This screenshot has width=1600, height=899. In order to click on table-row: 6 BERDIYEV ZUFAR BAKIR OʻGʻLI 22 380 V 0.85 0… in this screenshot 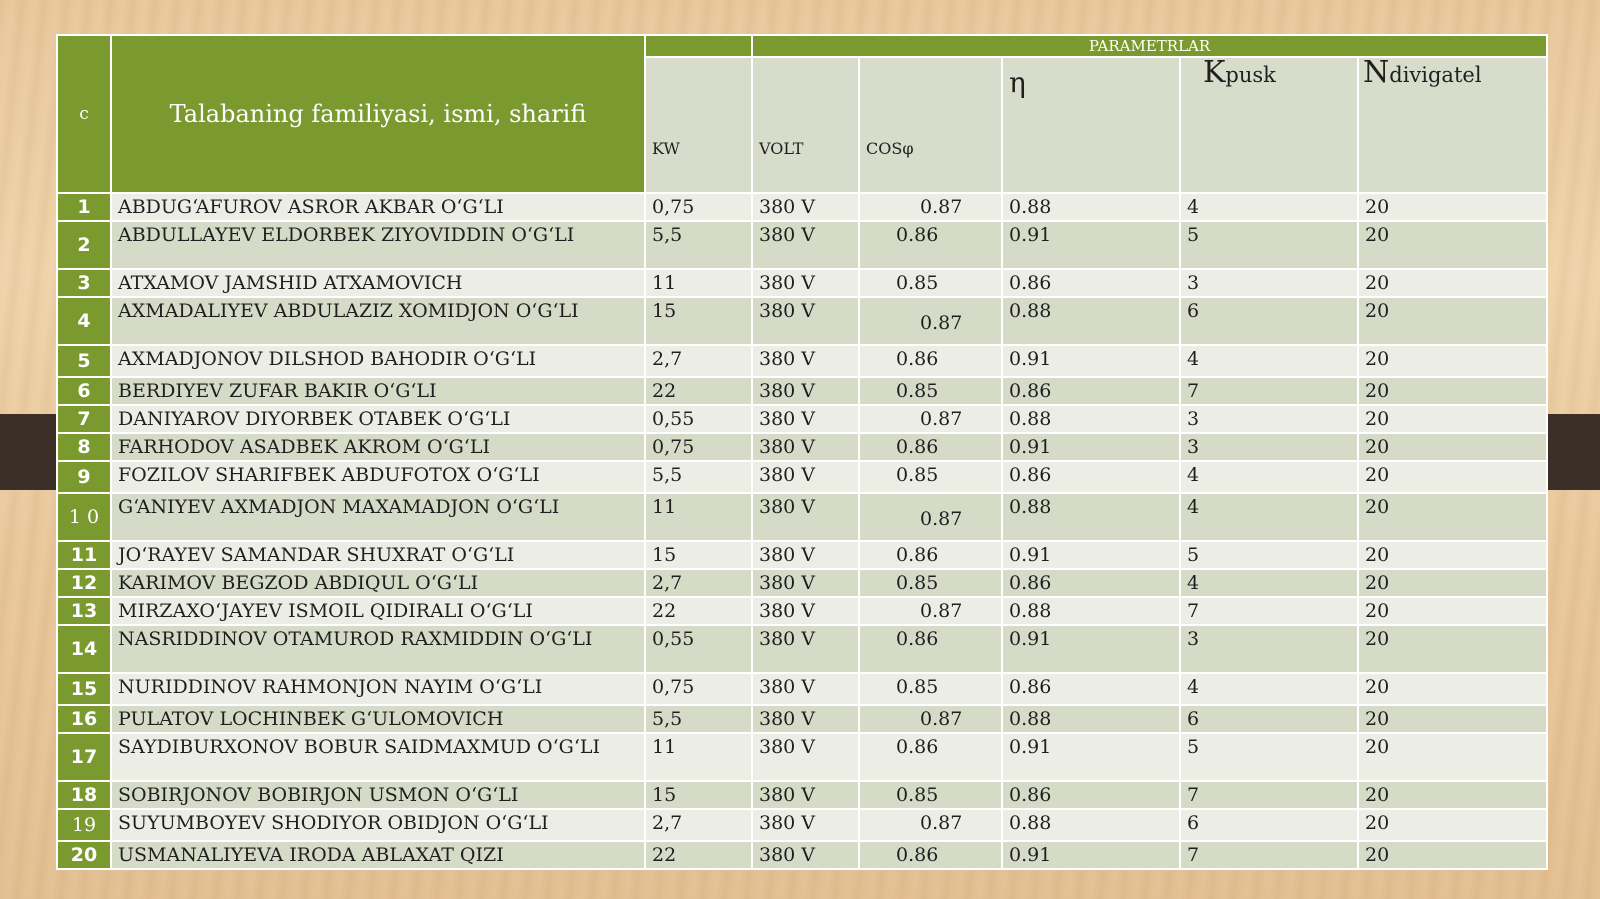, I will do `click(802, 391)`.